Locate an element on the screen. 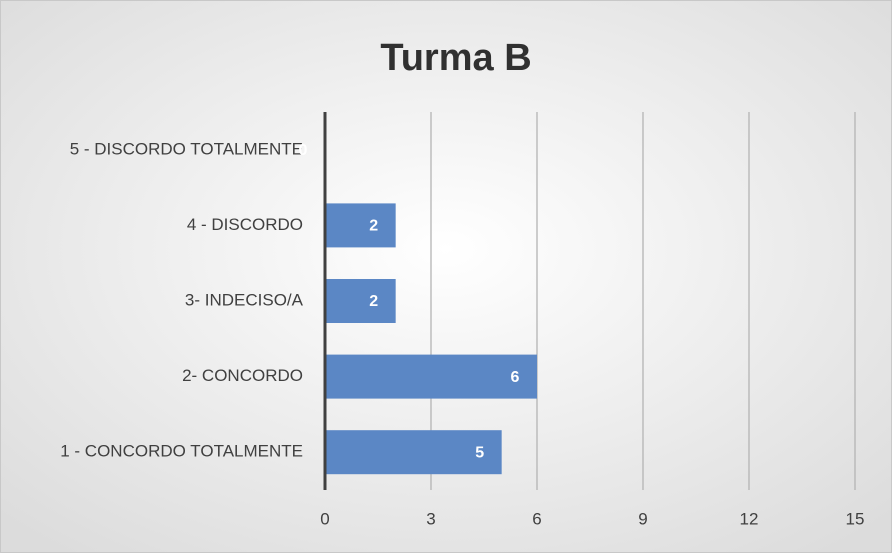  x-tick-label: 6 is located at coordinates (536, 518).